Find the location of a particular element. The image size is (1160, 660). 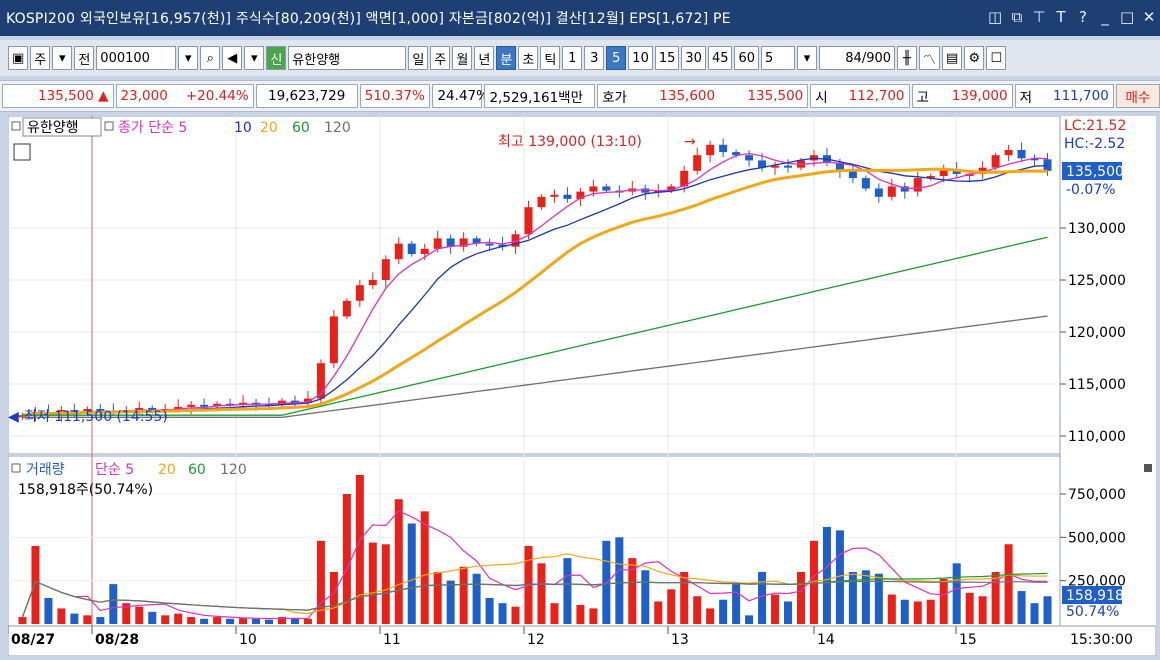

minimize-icon: _ is located at coordinates (1105, 17).